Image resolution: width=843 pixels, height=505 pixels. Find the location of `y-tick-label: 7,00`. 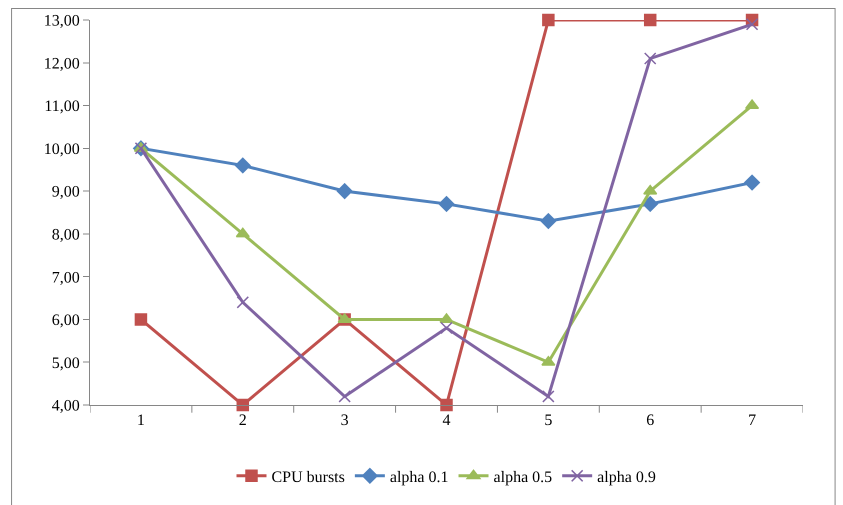

y-tick-label: 7,00 is located at coordinates (66, 277).